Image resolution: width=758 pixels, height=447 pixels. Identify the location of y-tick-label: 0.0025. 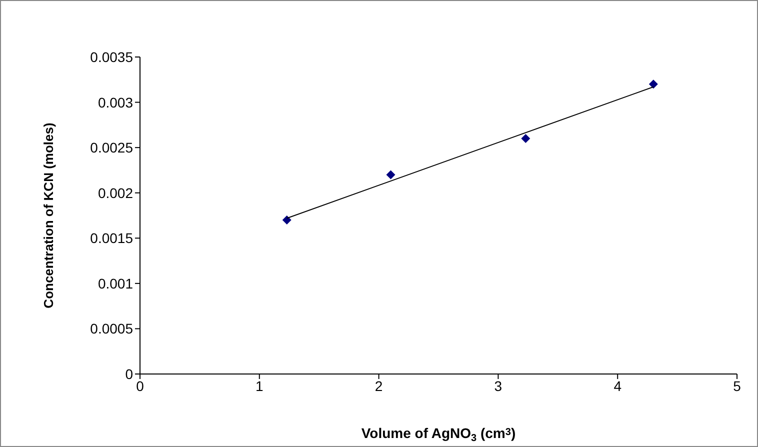
(112, 148).